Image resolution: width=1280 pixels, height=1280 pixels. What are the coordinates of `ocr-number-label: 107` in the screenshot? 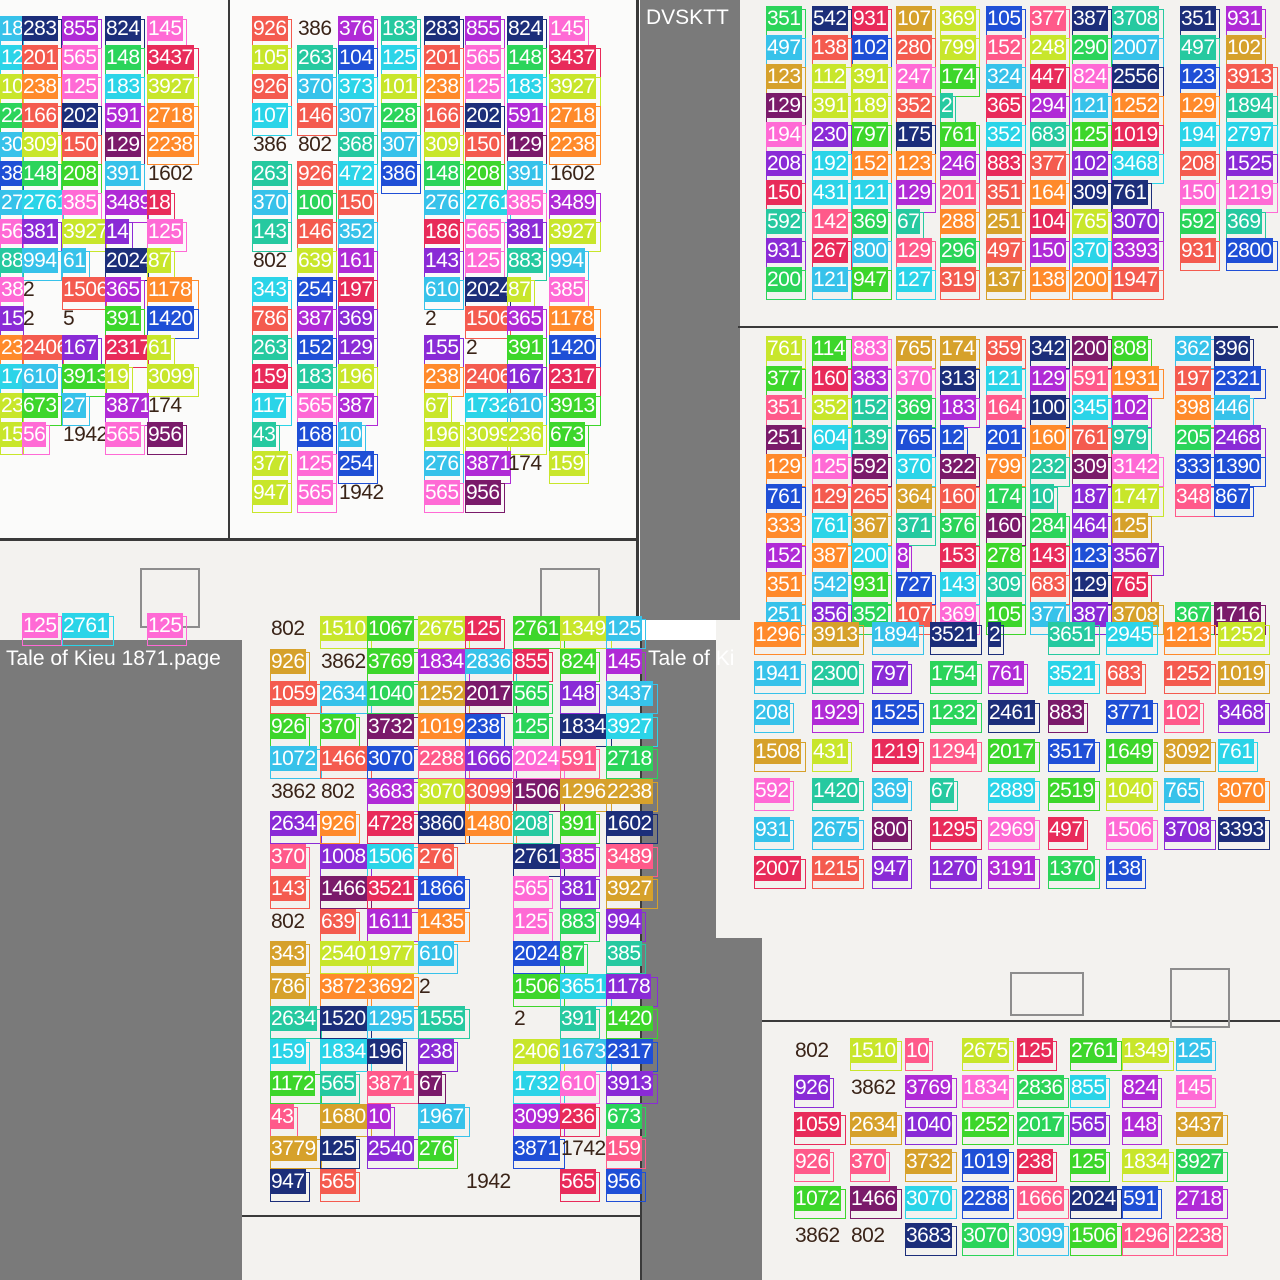 It's located at (914, 18).